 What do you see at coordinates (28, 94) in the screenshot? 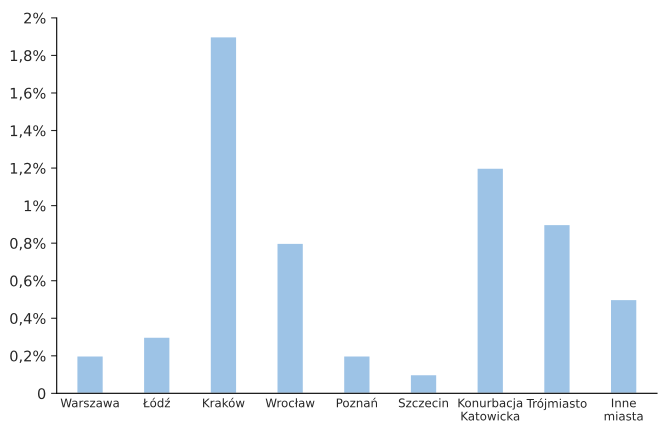
I see `y-tick-label: 1,6%` at bounding box center [28, 94].